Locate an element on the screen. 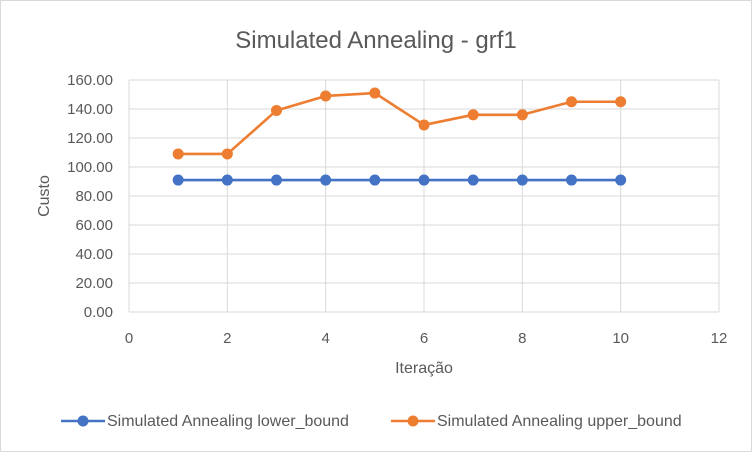 The width and height of the screenshot is (752, 452). legend-entry: Simulated Annealing lower_bound is located at coordinates (205, 421).